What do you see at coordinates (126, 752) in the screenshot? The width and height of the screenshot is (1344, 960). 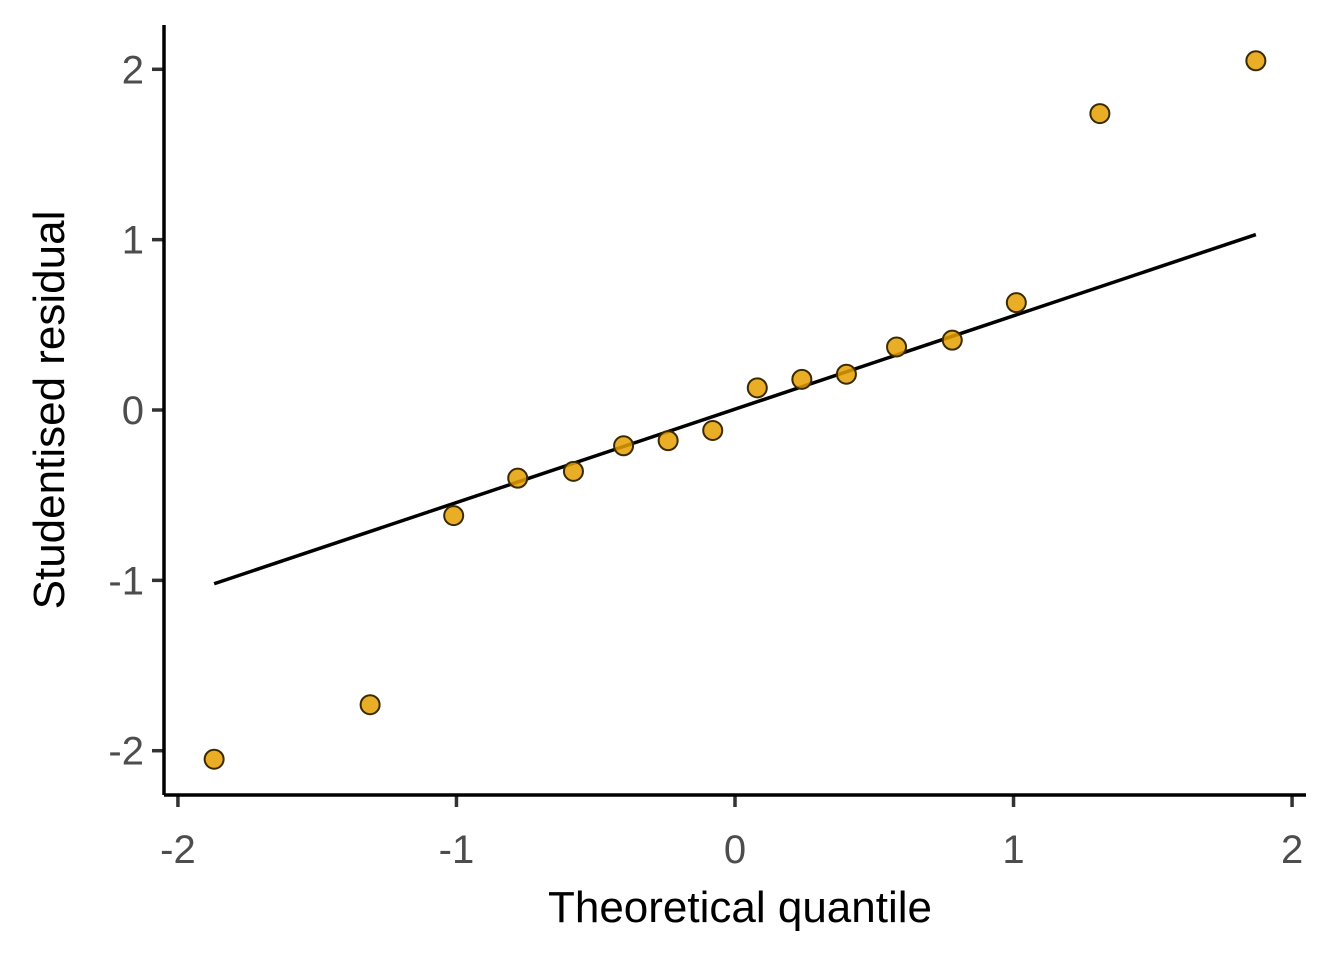 I see `y-tick-label: -2` at bounding box center [126, 752].